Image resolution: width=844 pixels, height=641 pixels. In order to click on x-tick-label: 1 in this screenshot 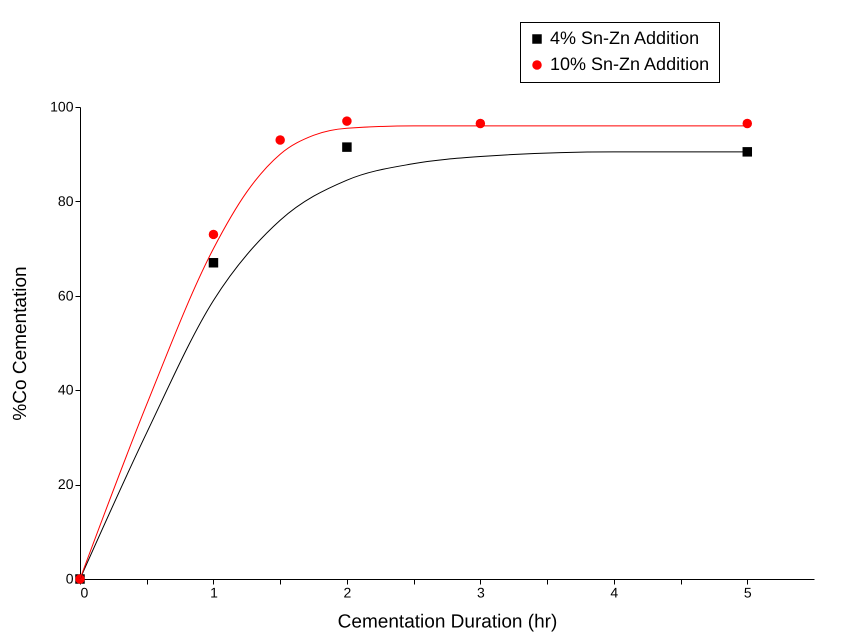, I will do `click(214, 592)`.